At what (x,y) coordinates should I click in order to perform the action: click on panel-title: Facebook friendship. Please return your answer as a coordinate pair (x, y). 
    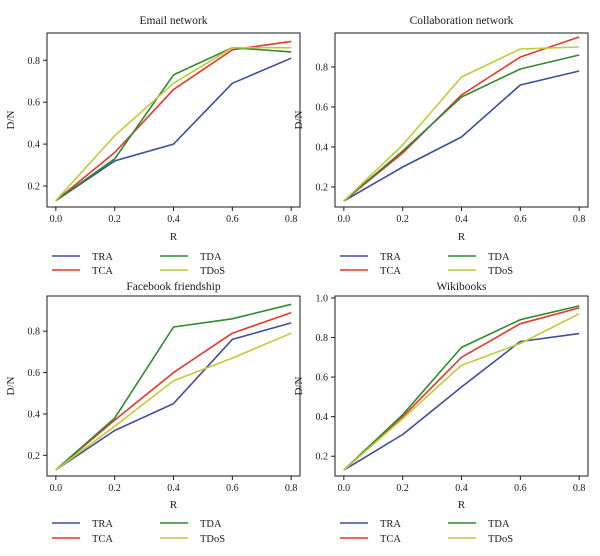
    Looking at the image, I should click on (173, 287).